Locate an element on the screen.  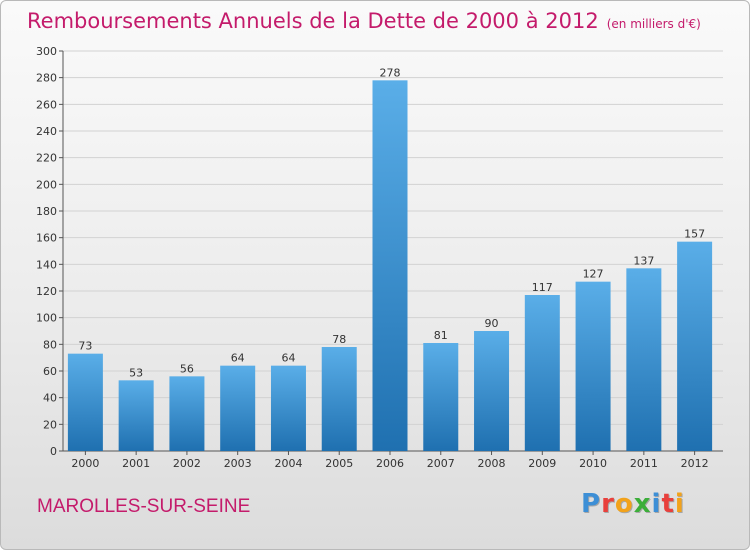
data-label: 73 is located at coordinates (85, 346).